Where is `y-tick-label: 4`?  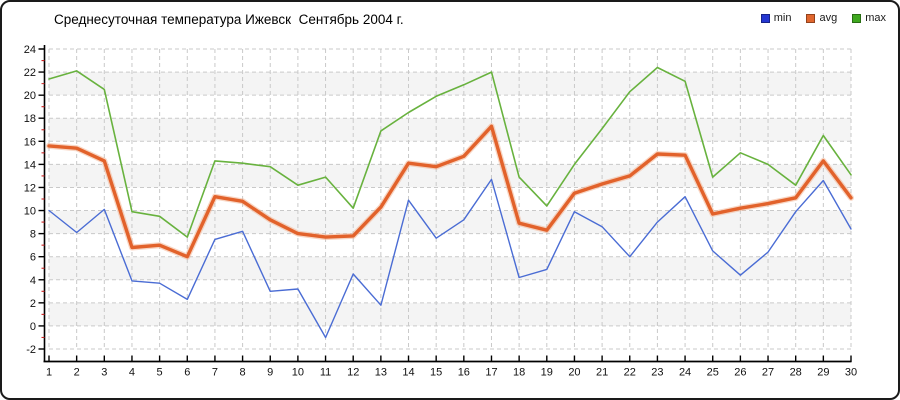 y-tick-label: 4 is located at coordinates (33, 281).